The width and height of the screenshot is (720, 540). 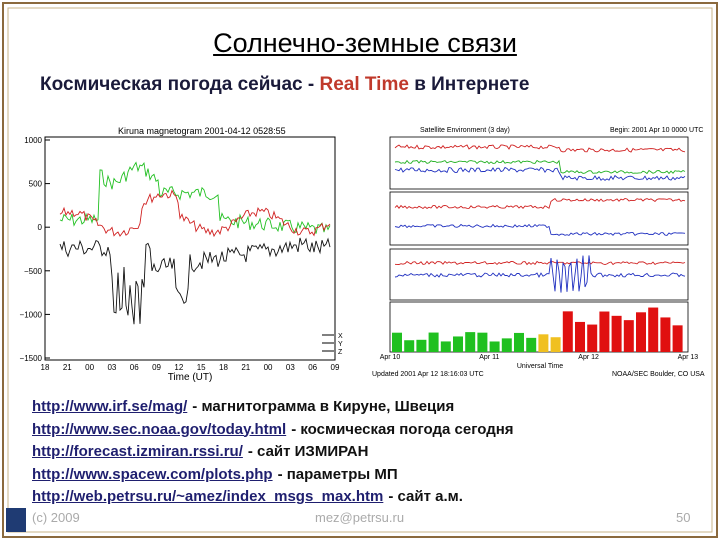 I want to click on x-tick-label: 12, so click(x=178, y=367).